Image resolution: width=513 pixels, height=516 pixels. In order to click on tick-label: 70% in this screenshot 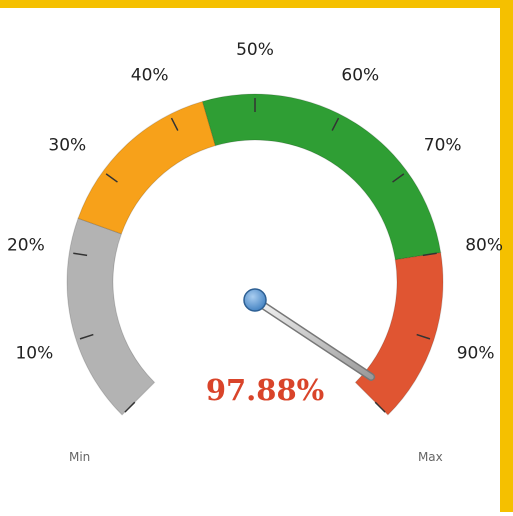, I will do `click(443, 146)`.